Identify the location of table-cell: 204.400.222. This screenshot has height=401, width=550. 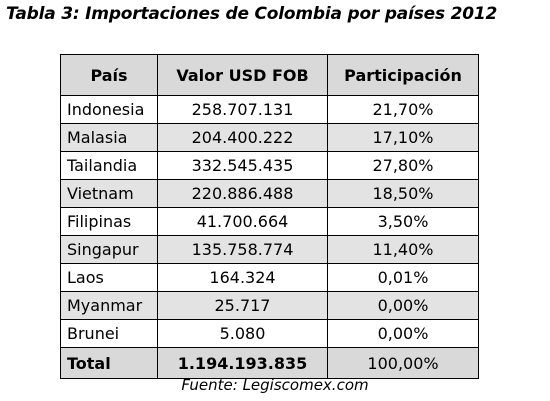
(242, 137).